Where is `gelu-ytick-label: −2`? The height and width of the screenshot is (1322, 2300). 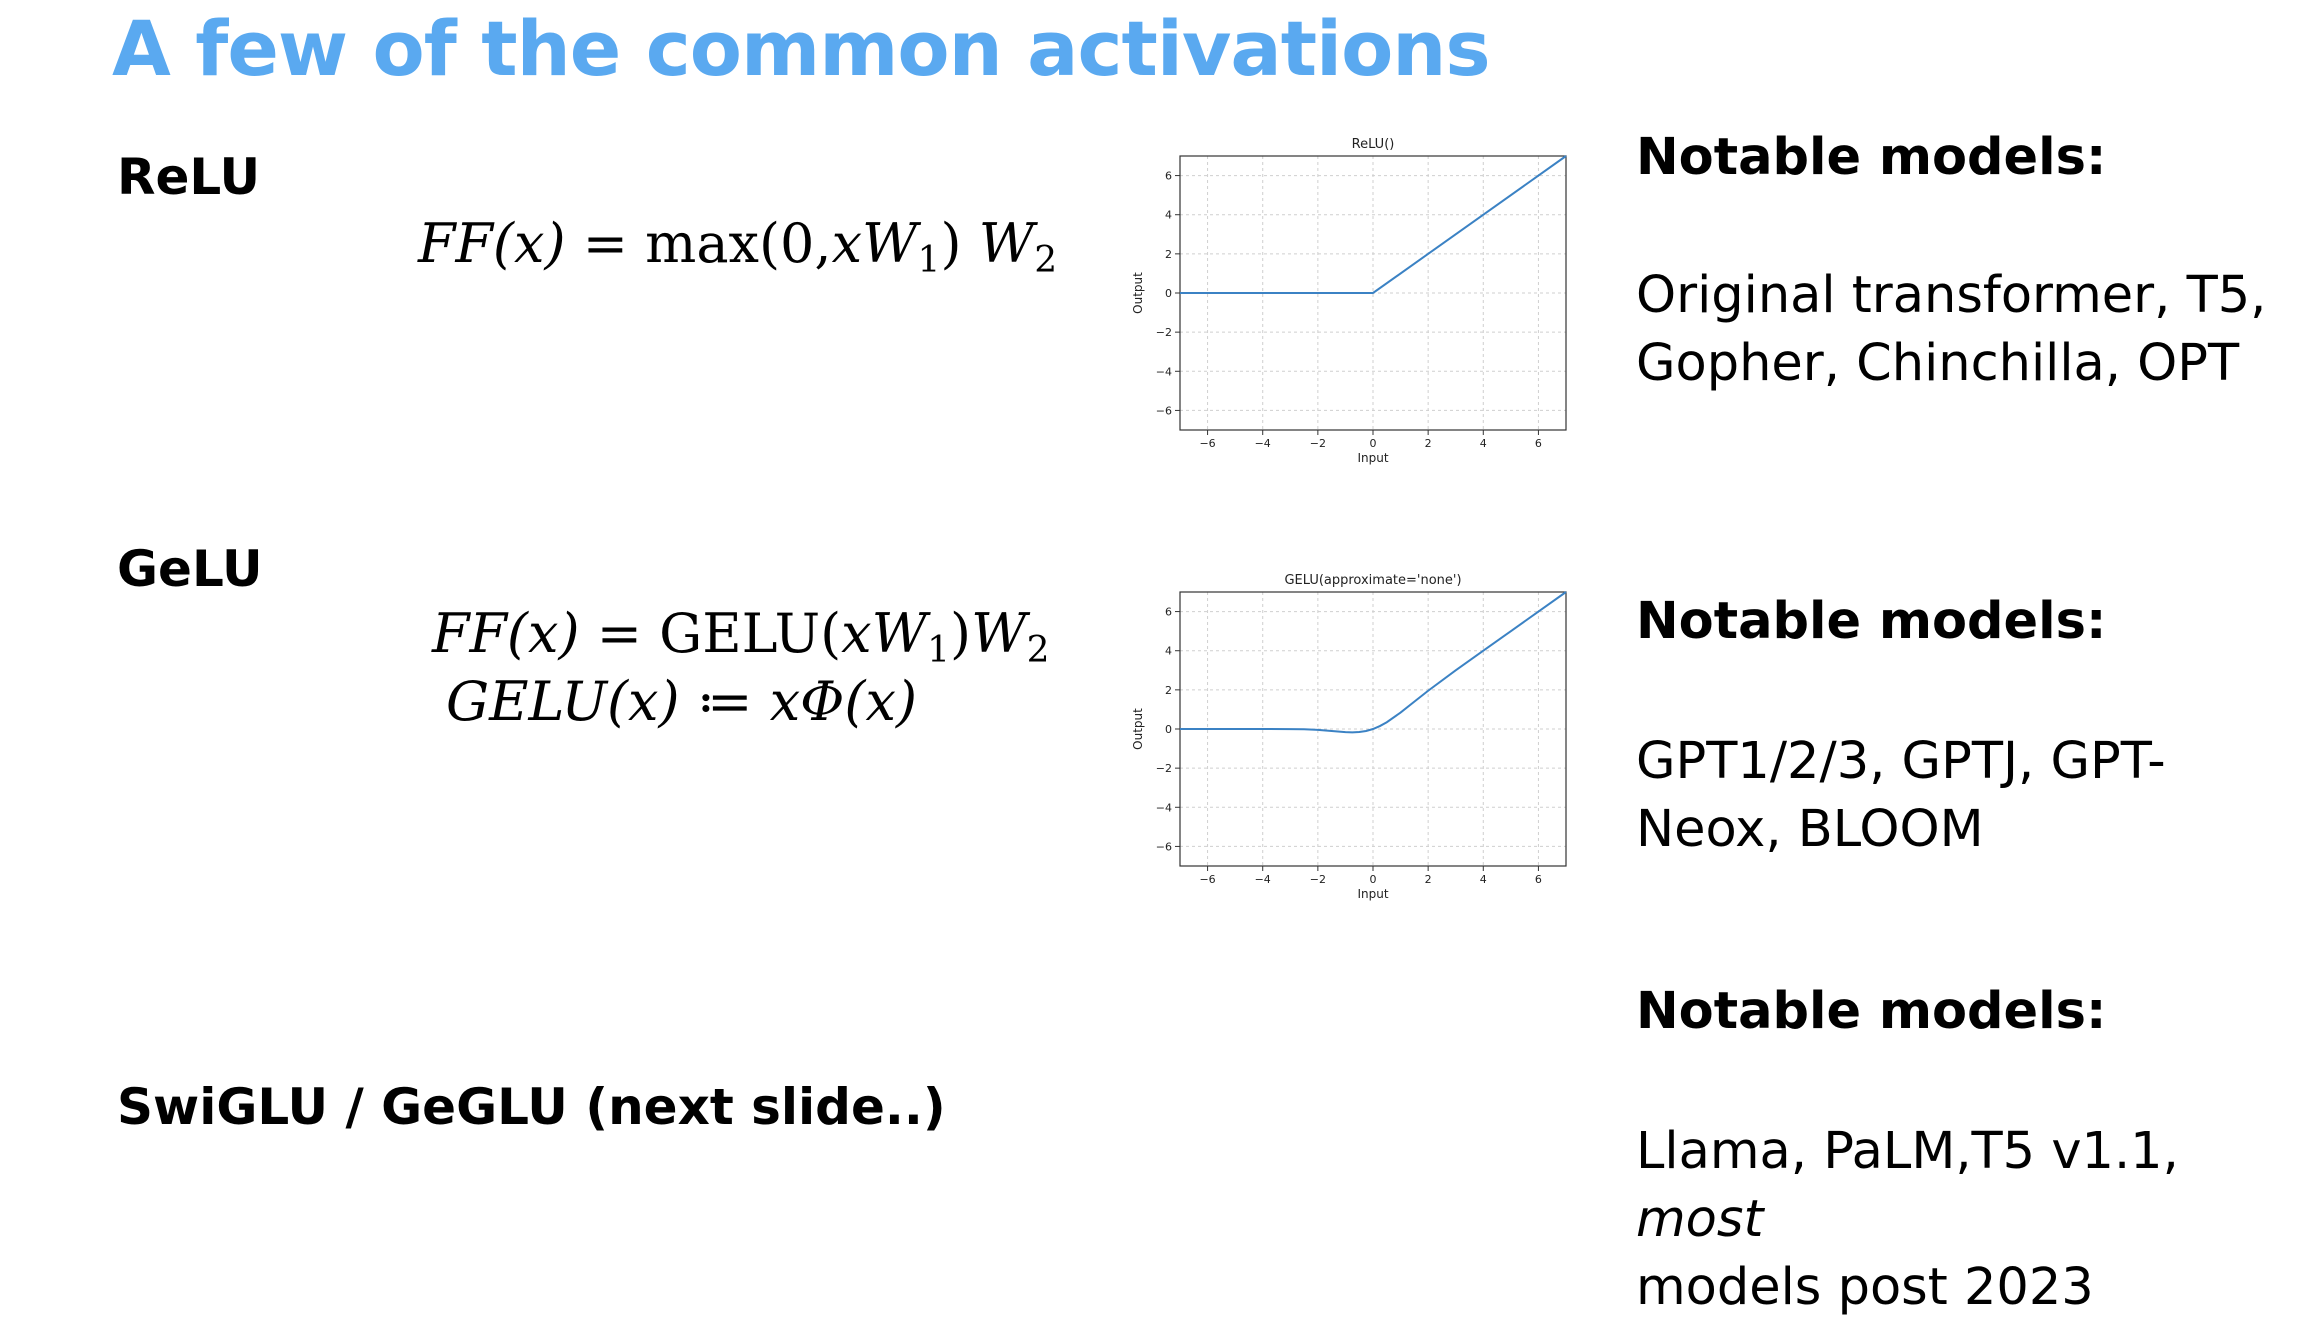 gelu-ytick-label: −2 is located at coordinates (1164, 768).